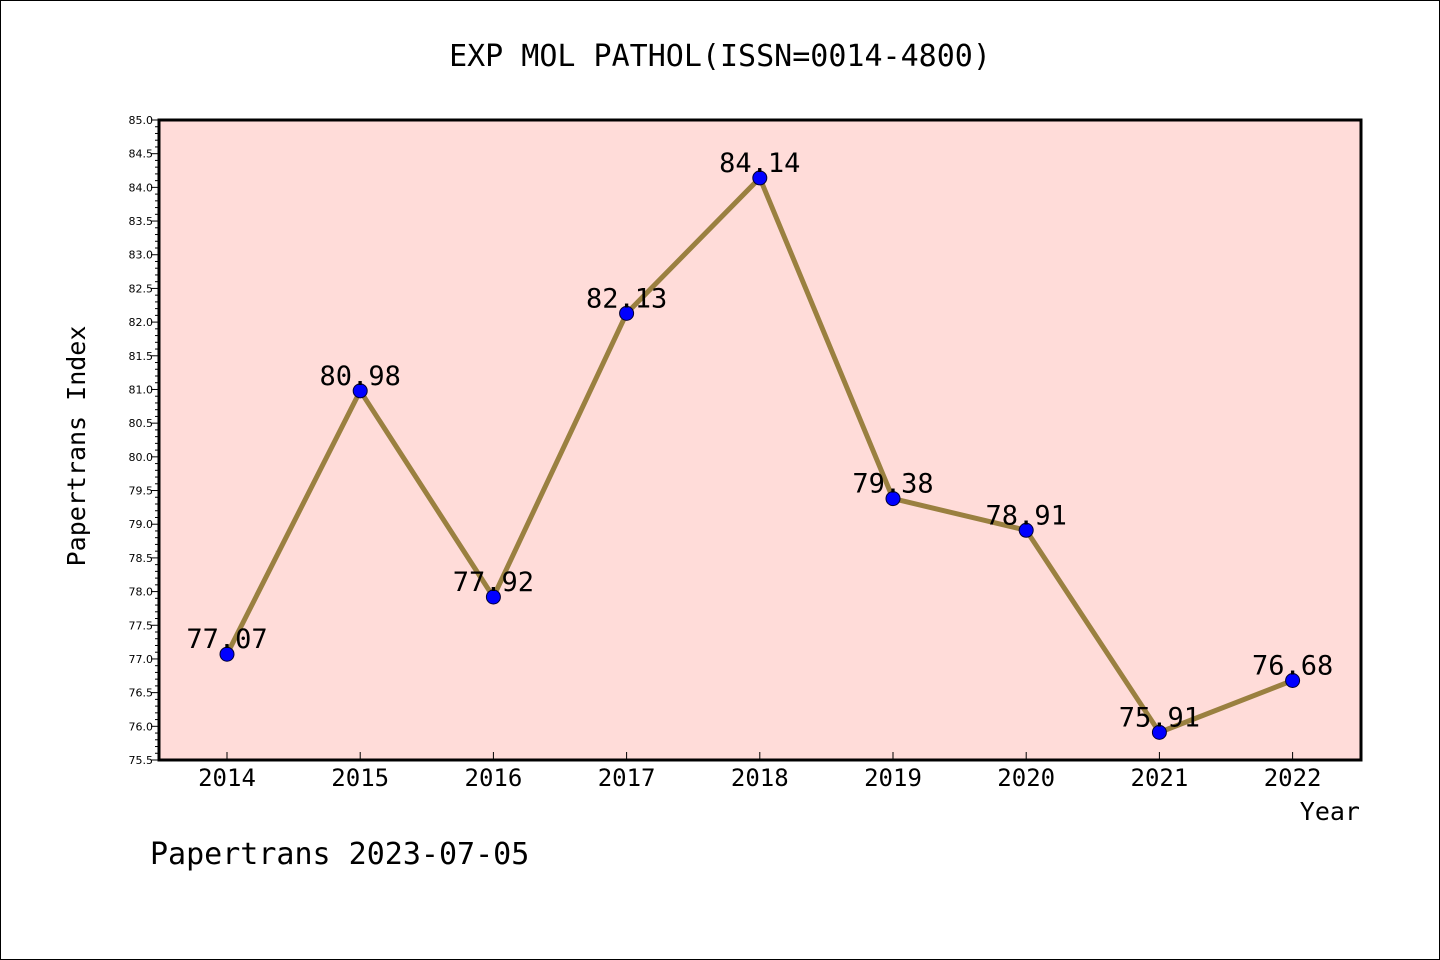  Describe the element at coordinates (493, 582) in the screenshot. I see `data-label: 77.92` at that location.